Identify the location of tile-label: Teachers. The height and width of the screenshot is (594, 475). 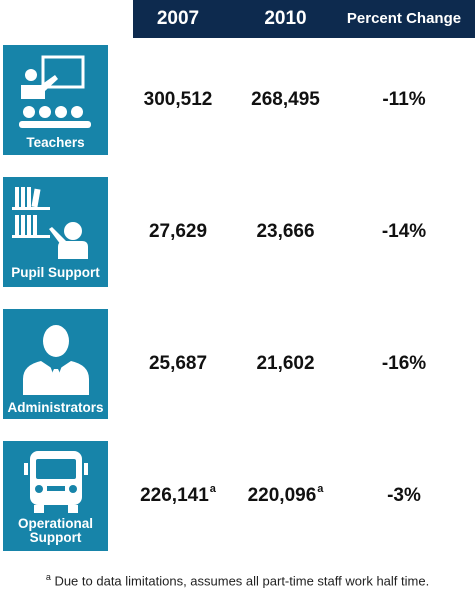
(55, 142).